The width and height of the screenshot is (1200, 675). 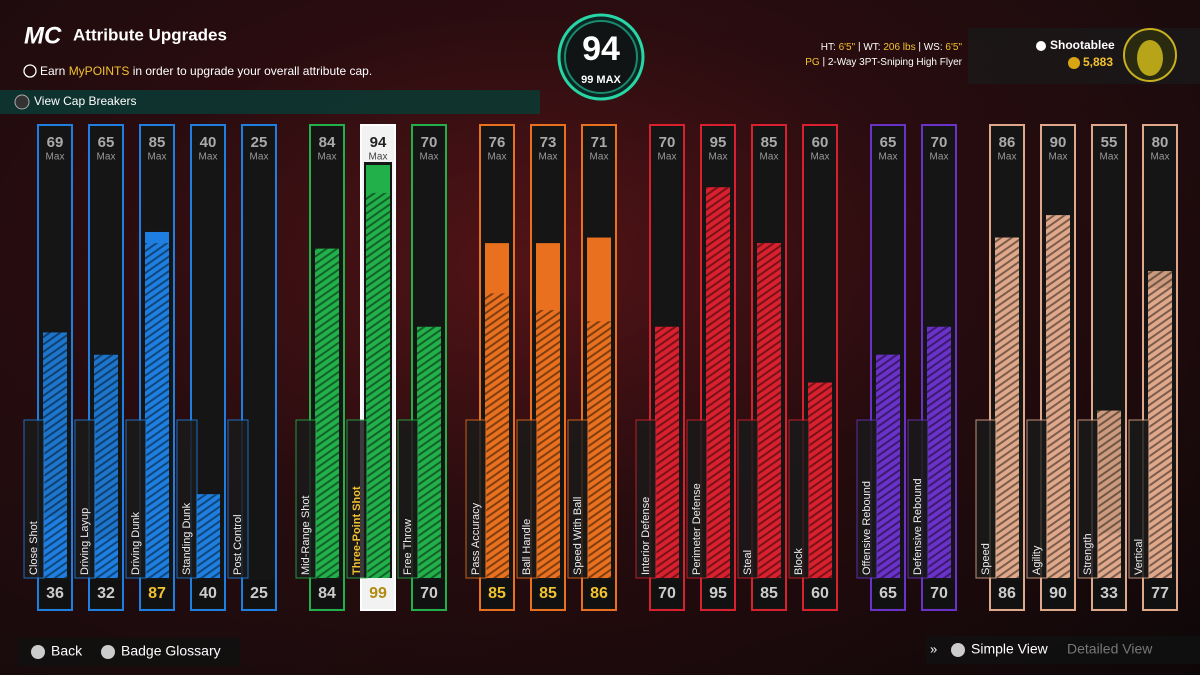 I want to click on wt: 206 lbs, so click(x=899, y=47).